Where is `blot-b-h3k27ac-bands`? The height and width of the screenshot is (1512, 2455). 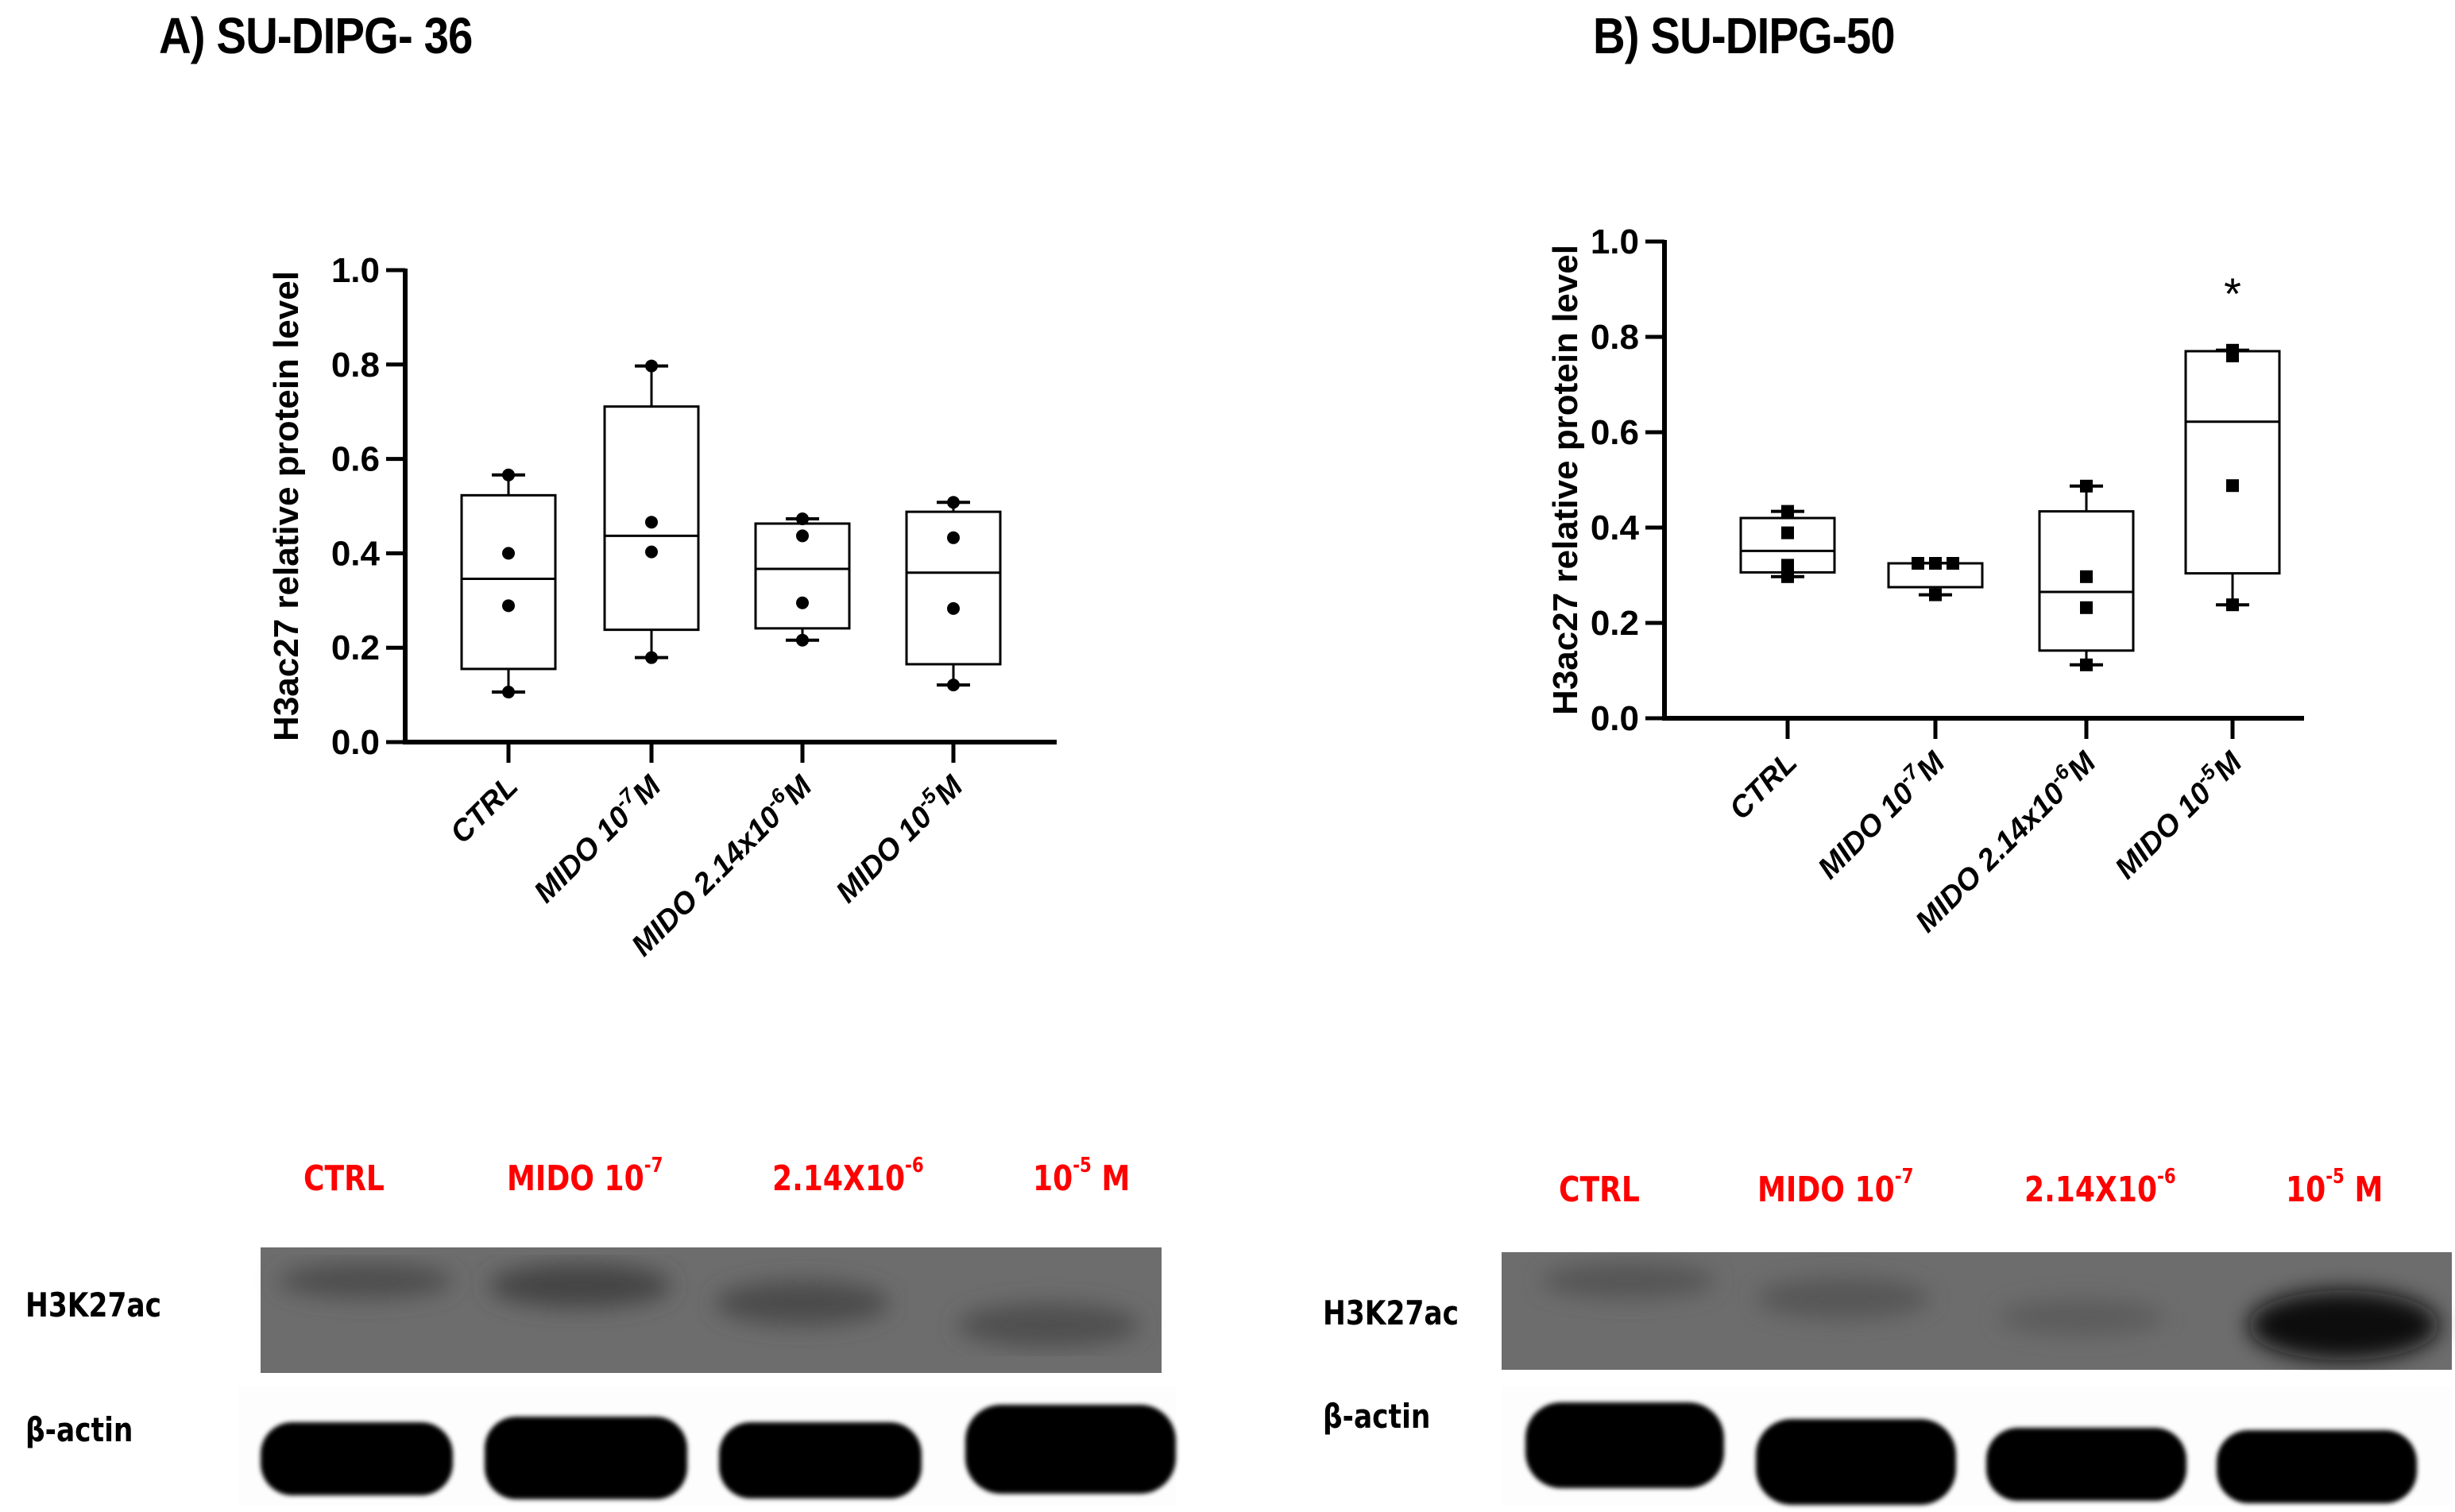 blot-b-h3k27ac-bands is located at coordinates (1990, 1311).